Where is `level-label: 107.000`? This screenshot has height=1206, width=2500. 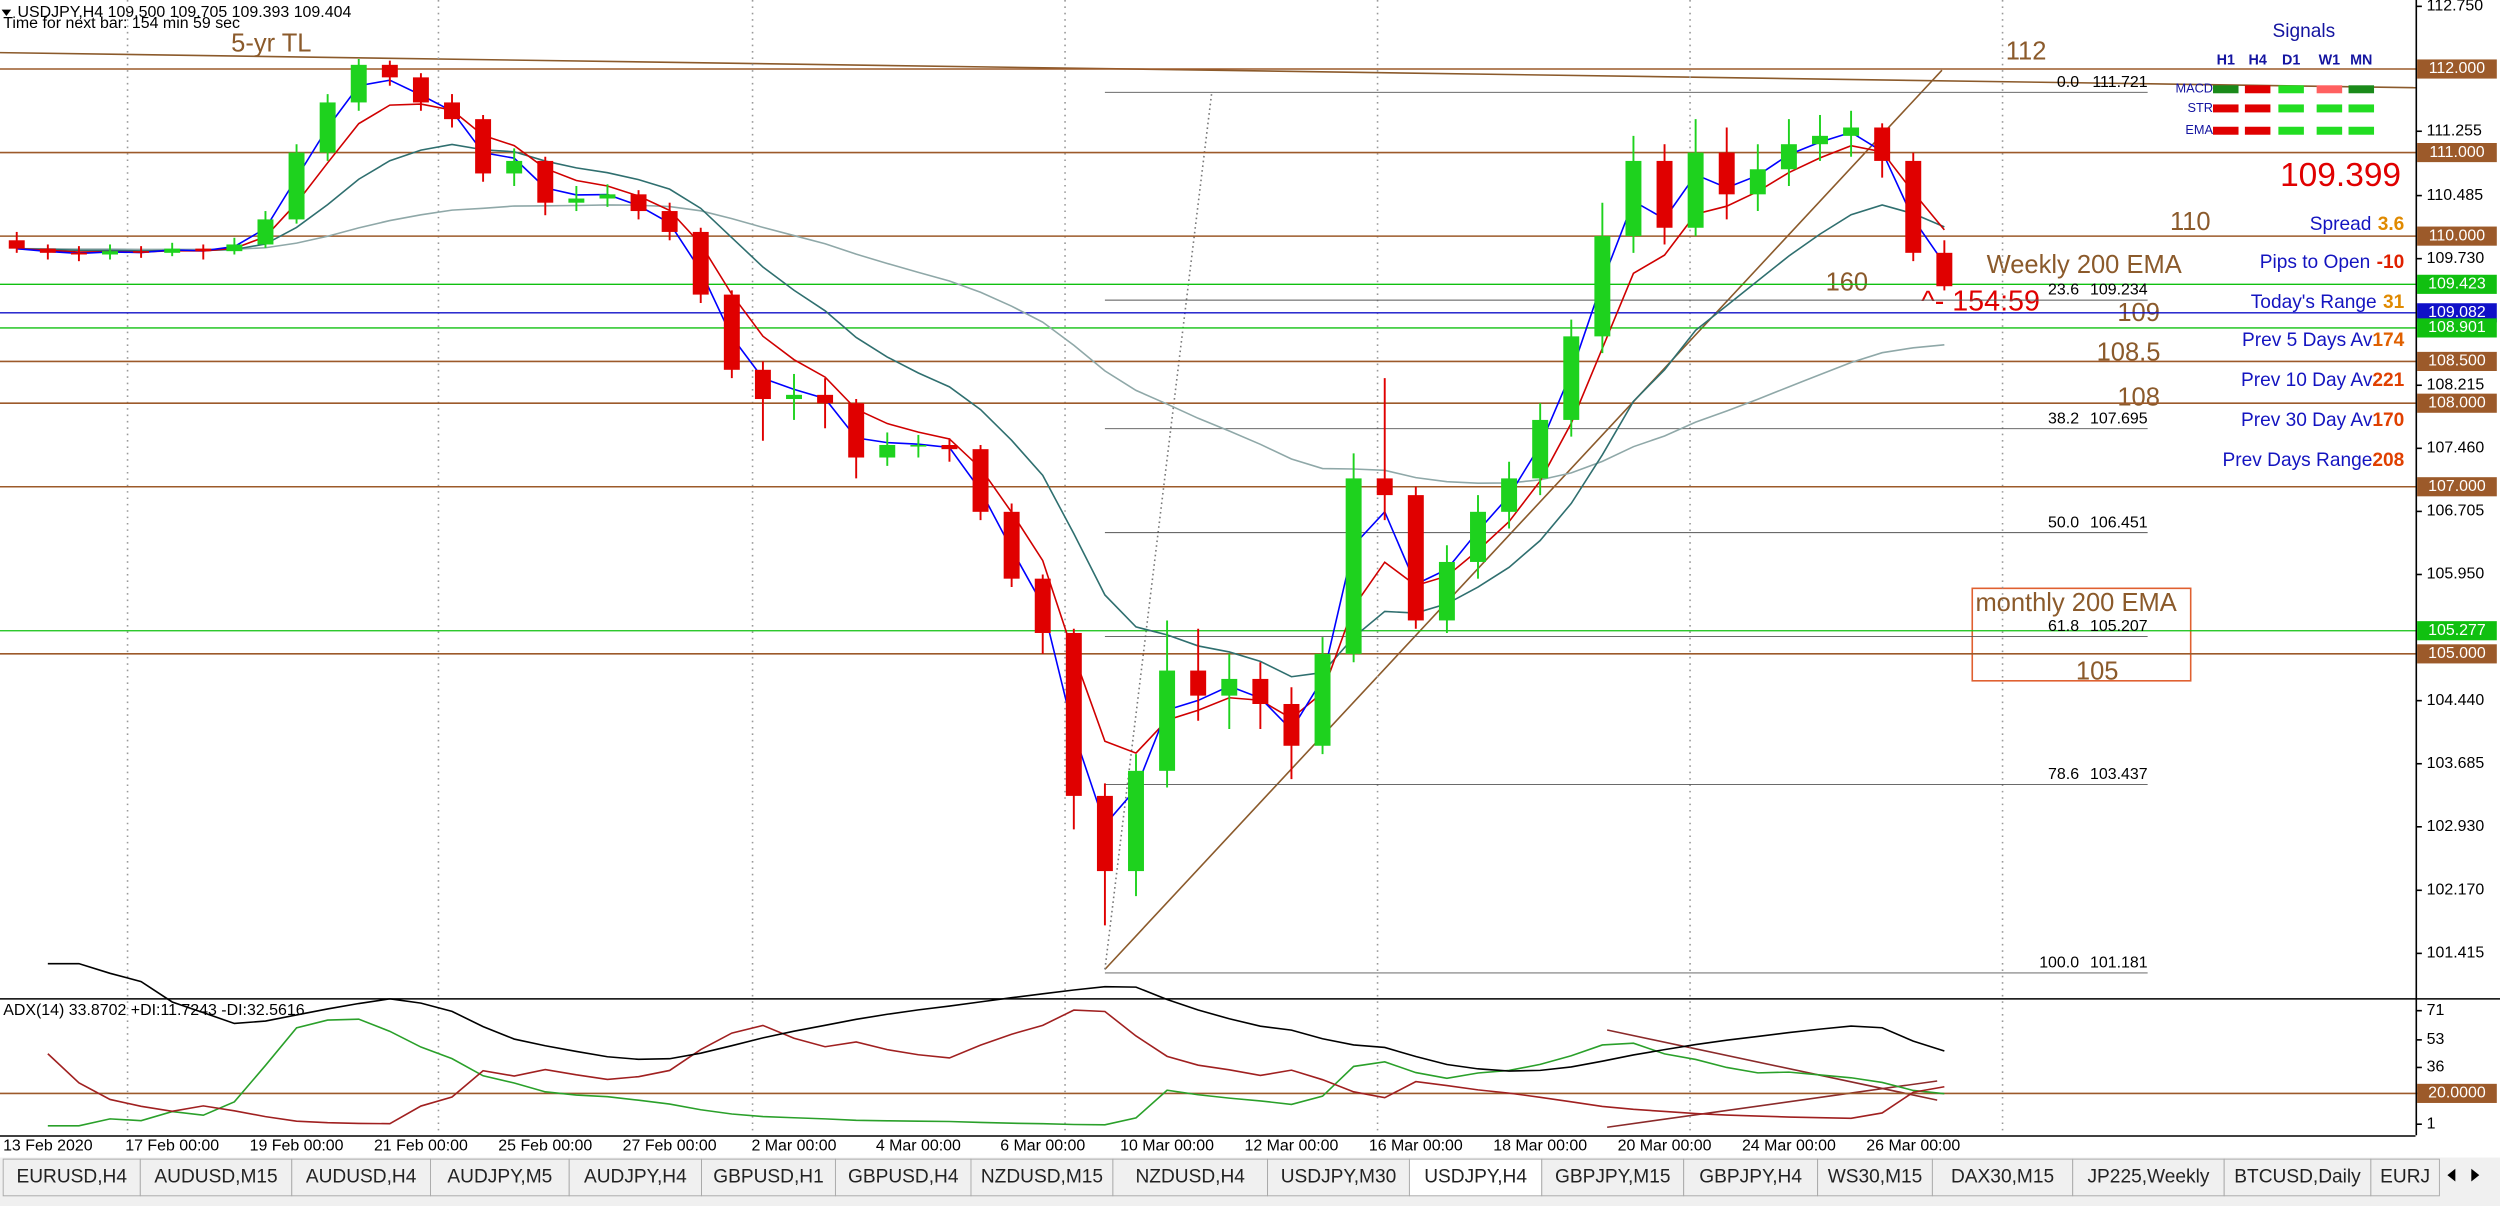
level-label: 107.000 is located at coordinates (2457, 486).